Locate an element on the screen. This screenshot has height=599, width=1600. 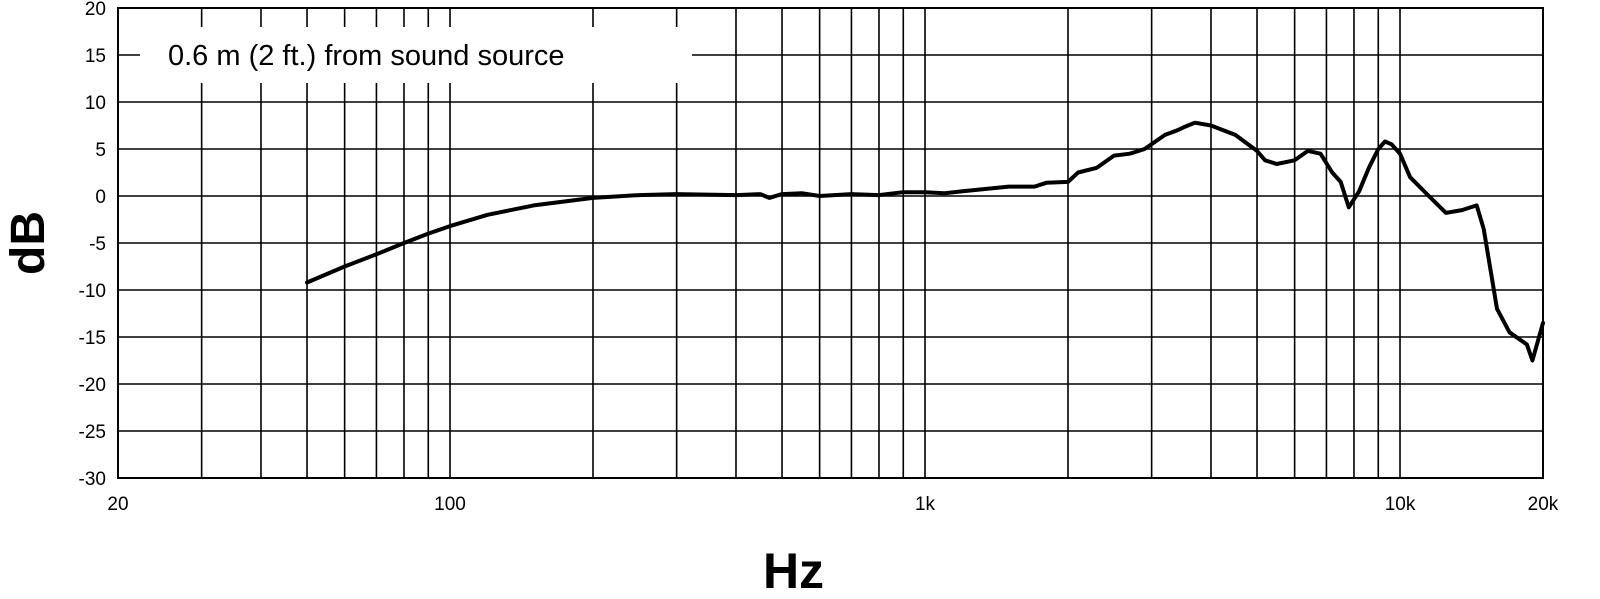
y-tick-label: 0 is located at coordinates (100, 197).